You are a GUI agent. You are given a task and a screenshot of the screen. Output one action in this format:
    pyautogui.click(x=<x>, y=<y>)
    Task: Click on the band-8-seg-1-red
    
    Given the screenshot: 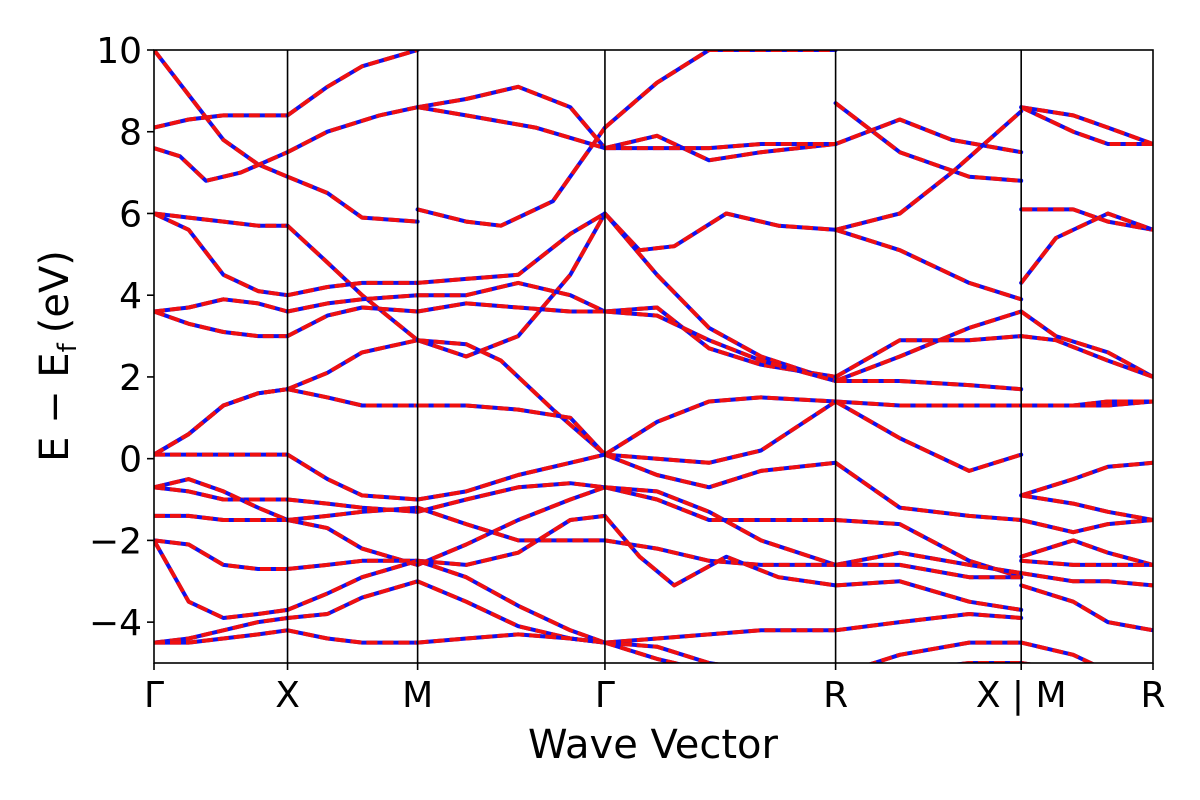 What is the action you would take?
    pyautogui.click(x=352, y=397)
    